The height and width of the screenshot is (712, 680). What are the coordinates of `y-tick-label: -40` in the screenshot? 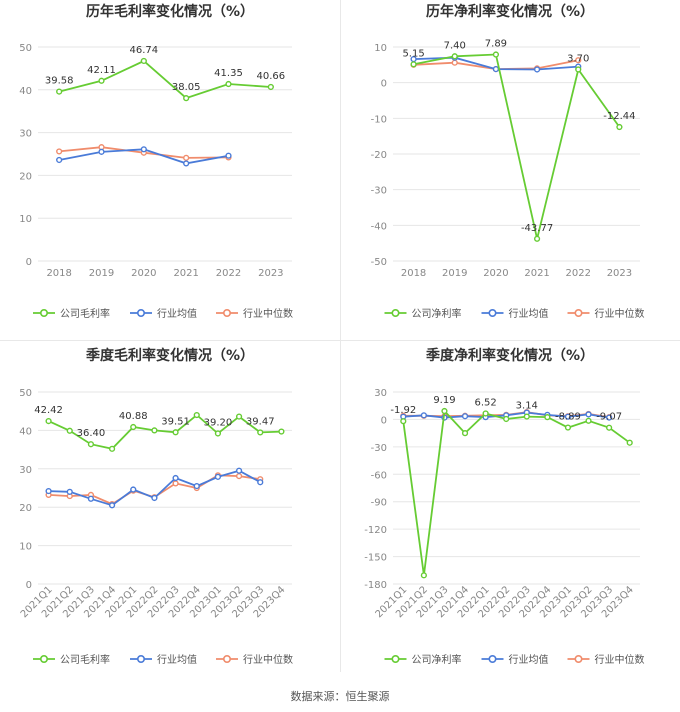 It's located at (379, 226).